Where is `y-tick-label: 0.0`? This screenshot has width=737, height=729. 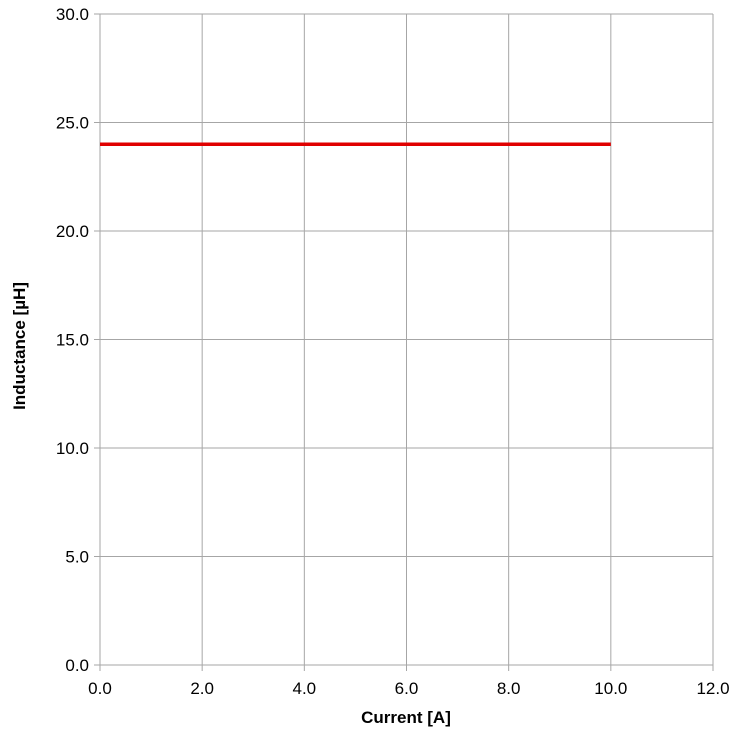
y-tick-label: 0.0 is located at coordinates (77, 665).